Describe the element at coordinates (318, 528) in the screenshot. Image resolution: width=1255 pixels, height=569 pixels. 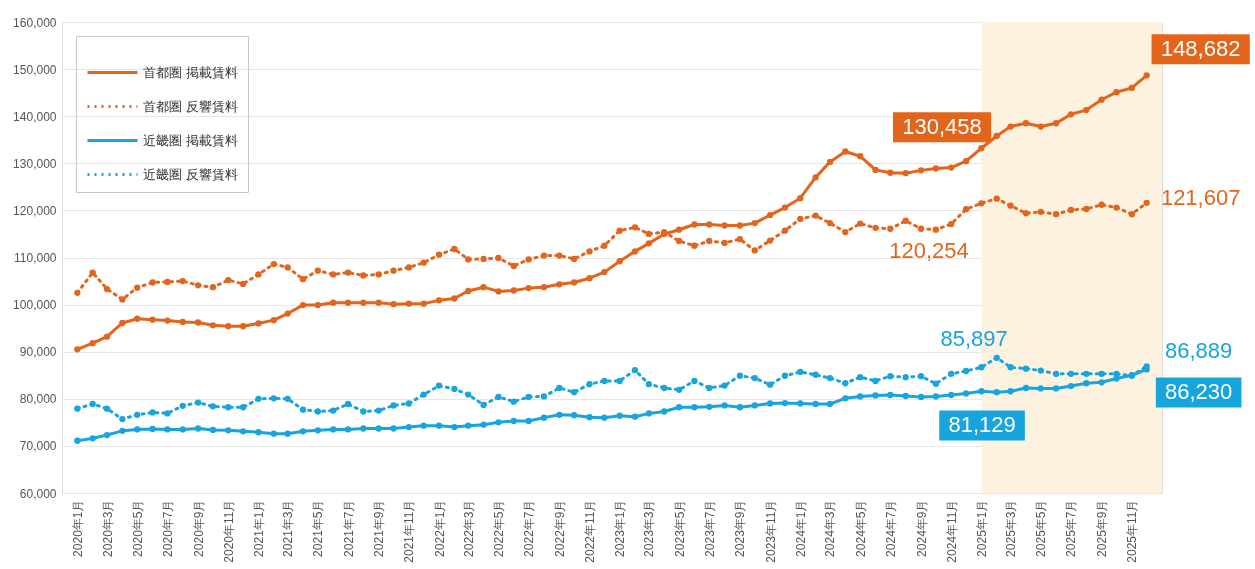
I see `x-tick-label: 2021年5月` at that location.